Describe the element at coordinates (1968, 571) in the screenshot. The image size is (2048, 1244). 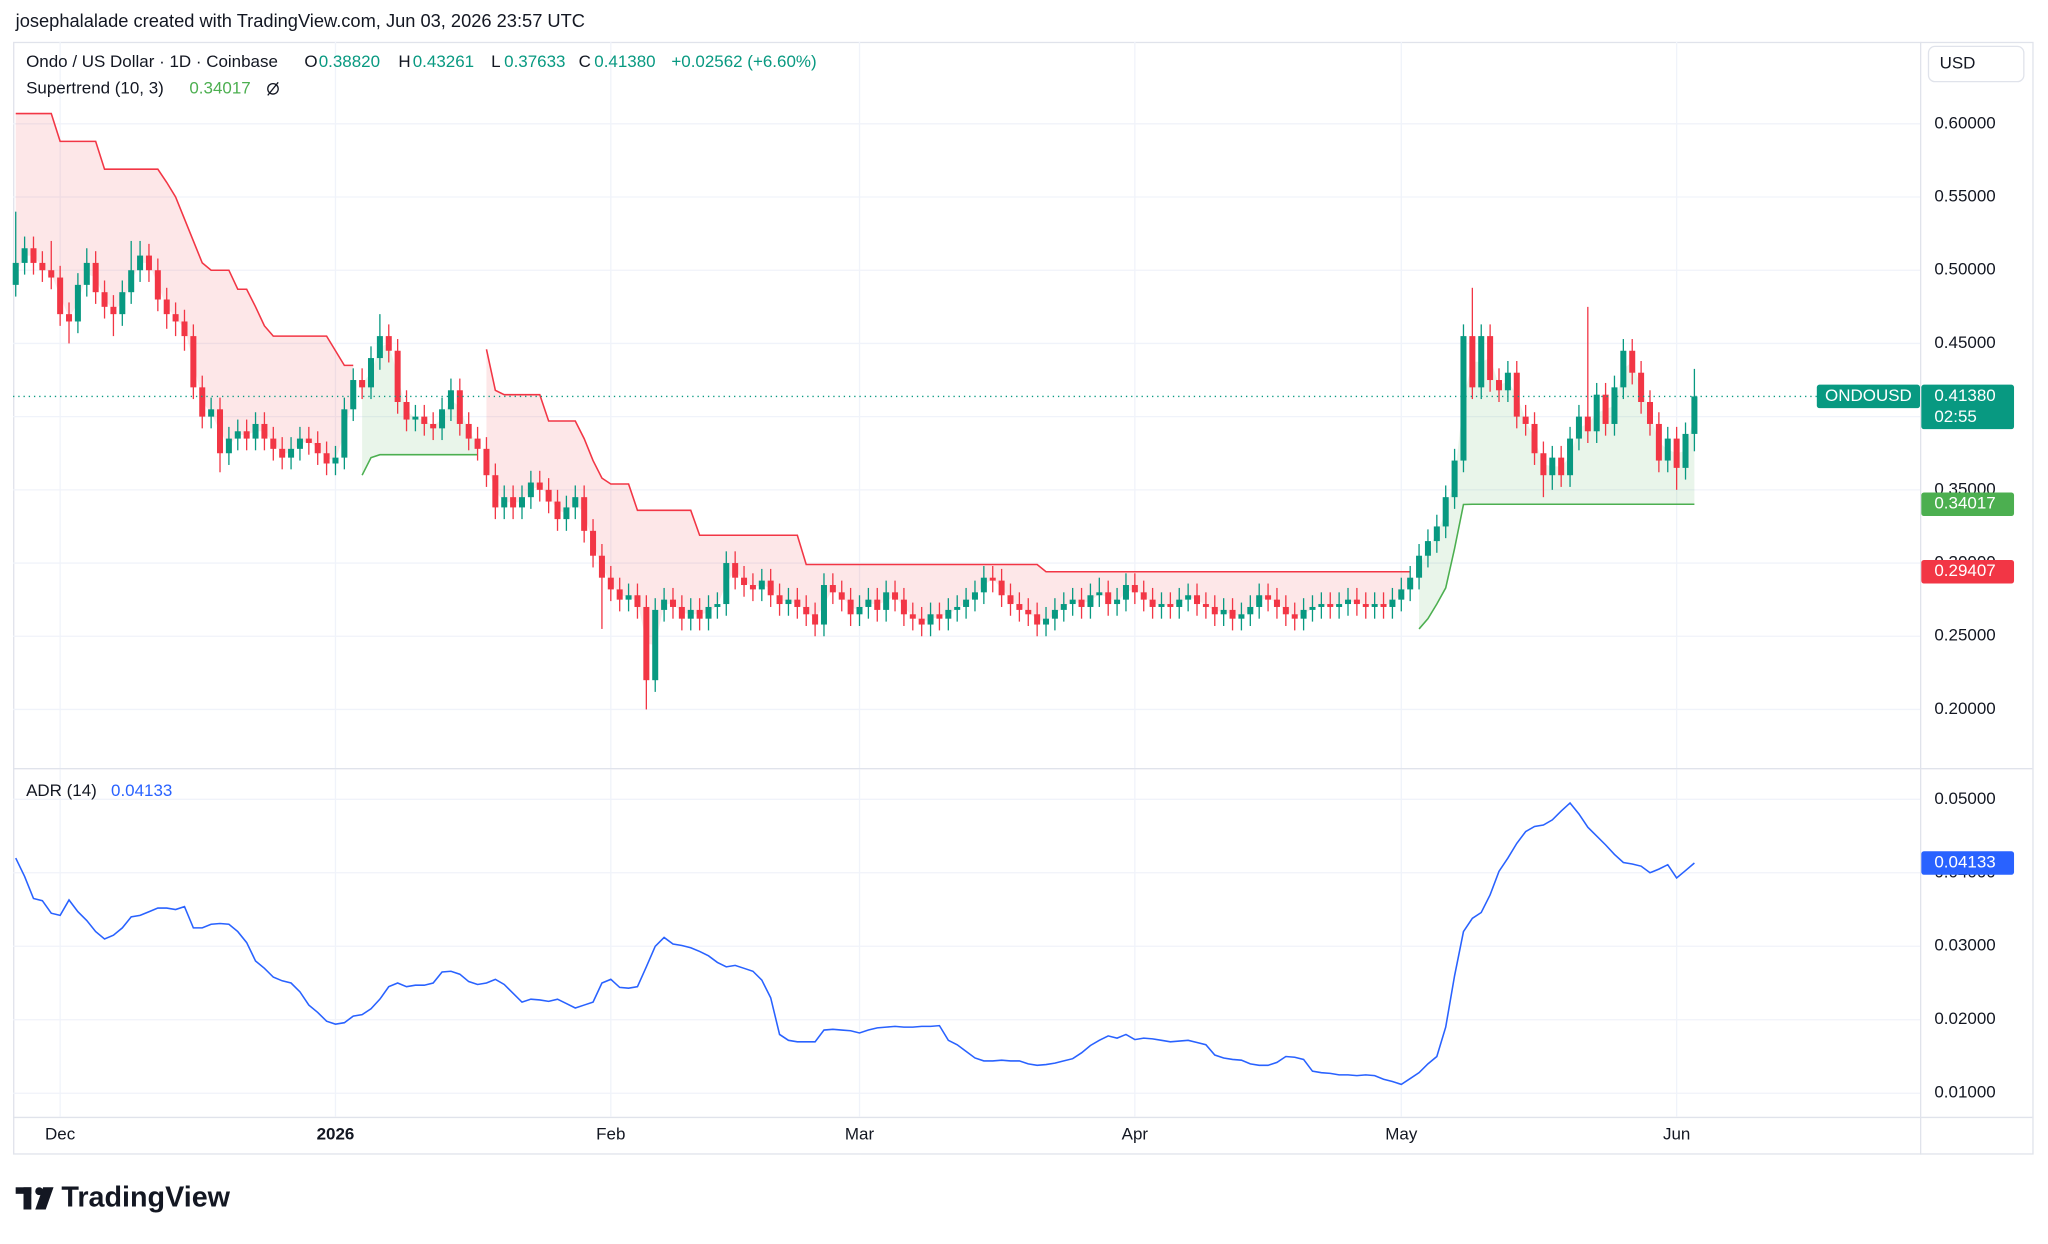
I see `indicator-tag` at that location.